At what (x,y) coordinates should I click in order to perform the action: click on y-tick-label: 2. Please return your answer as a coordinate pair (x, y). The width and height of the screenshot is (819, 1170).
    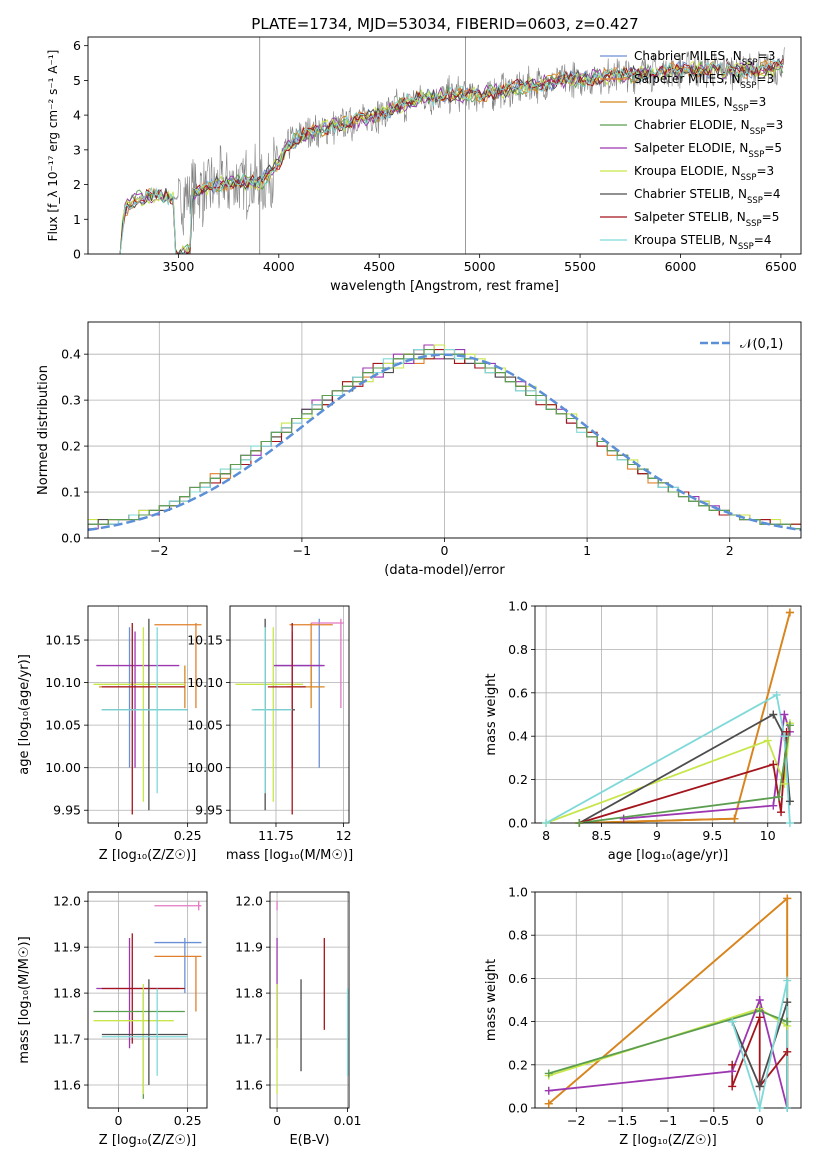
    Looking at the image, I should click on (77, 184).